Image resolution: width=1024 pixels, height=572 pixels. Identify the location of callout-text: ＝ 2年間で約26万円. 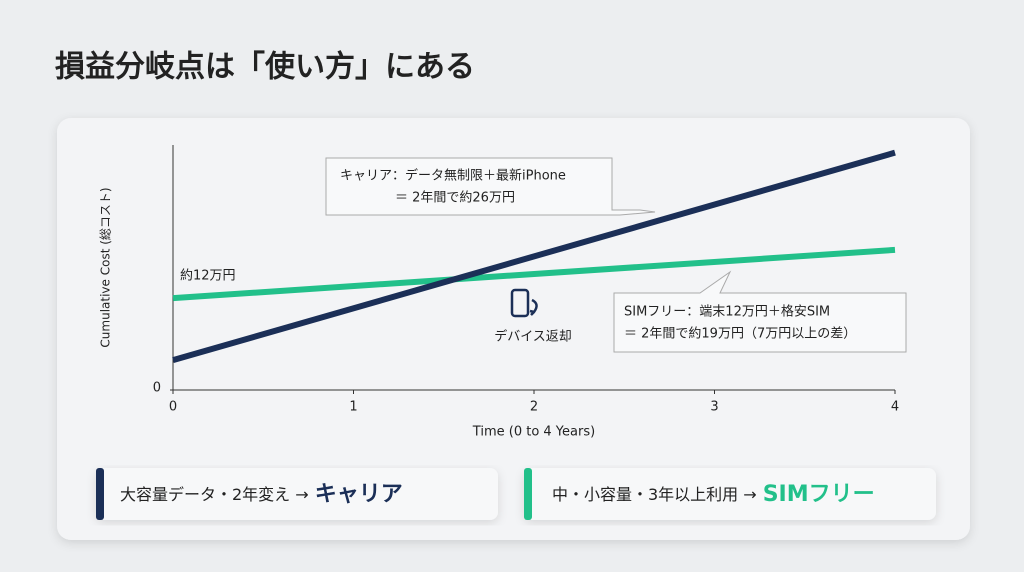
(455, 198).